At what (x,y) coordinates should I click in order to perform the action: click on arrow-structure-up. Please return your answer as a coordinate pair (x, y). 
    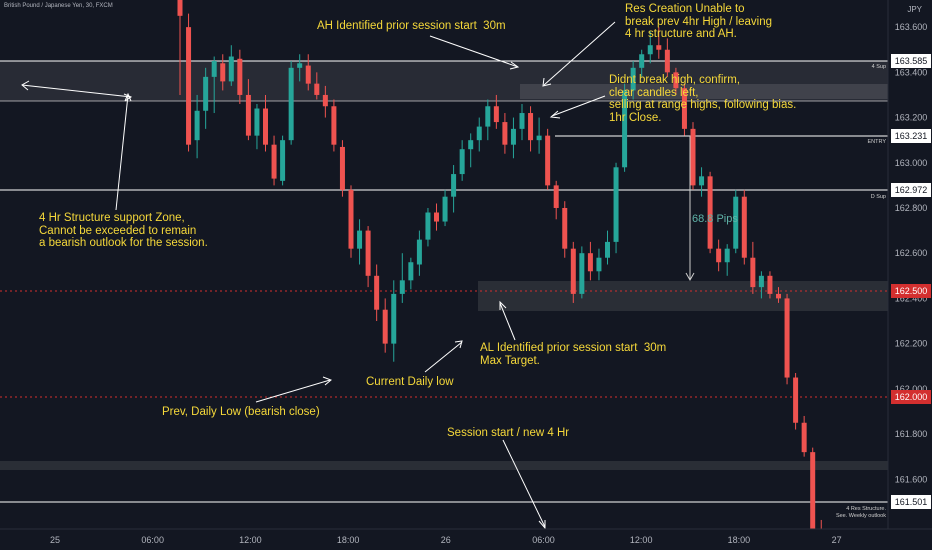
    Looking at the image, I should click on (122, 152).